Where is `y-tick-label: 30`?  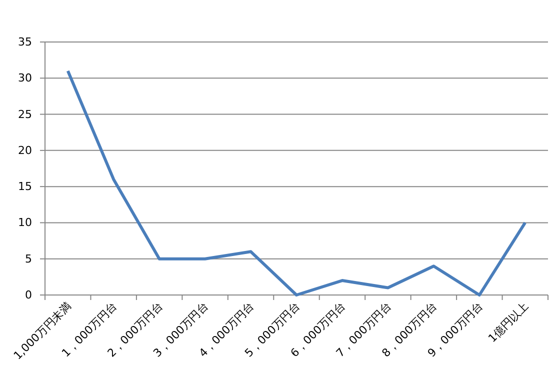 y-tick-label: 30 is located at coordinates (25, 78).